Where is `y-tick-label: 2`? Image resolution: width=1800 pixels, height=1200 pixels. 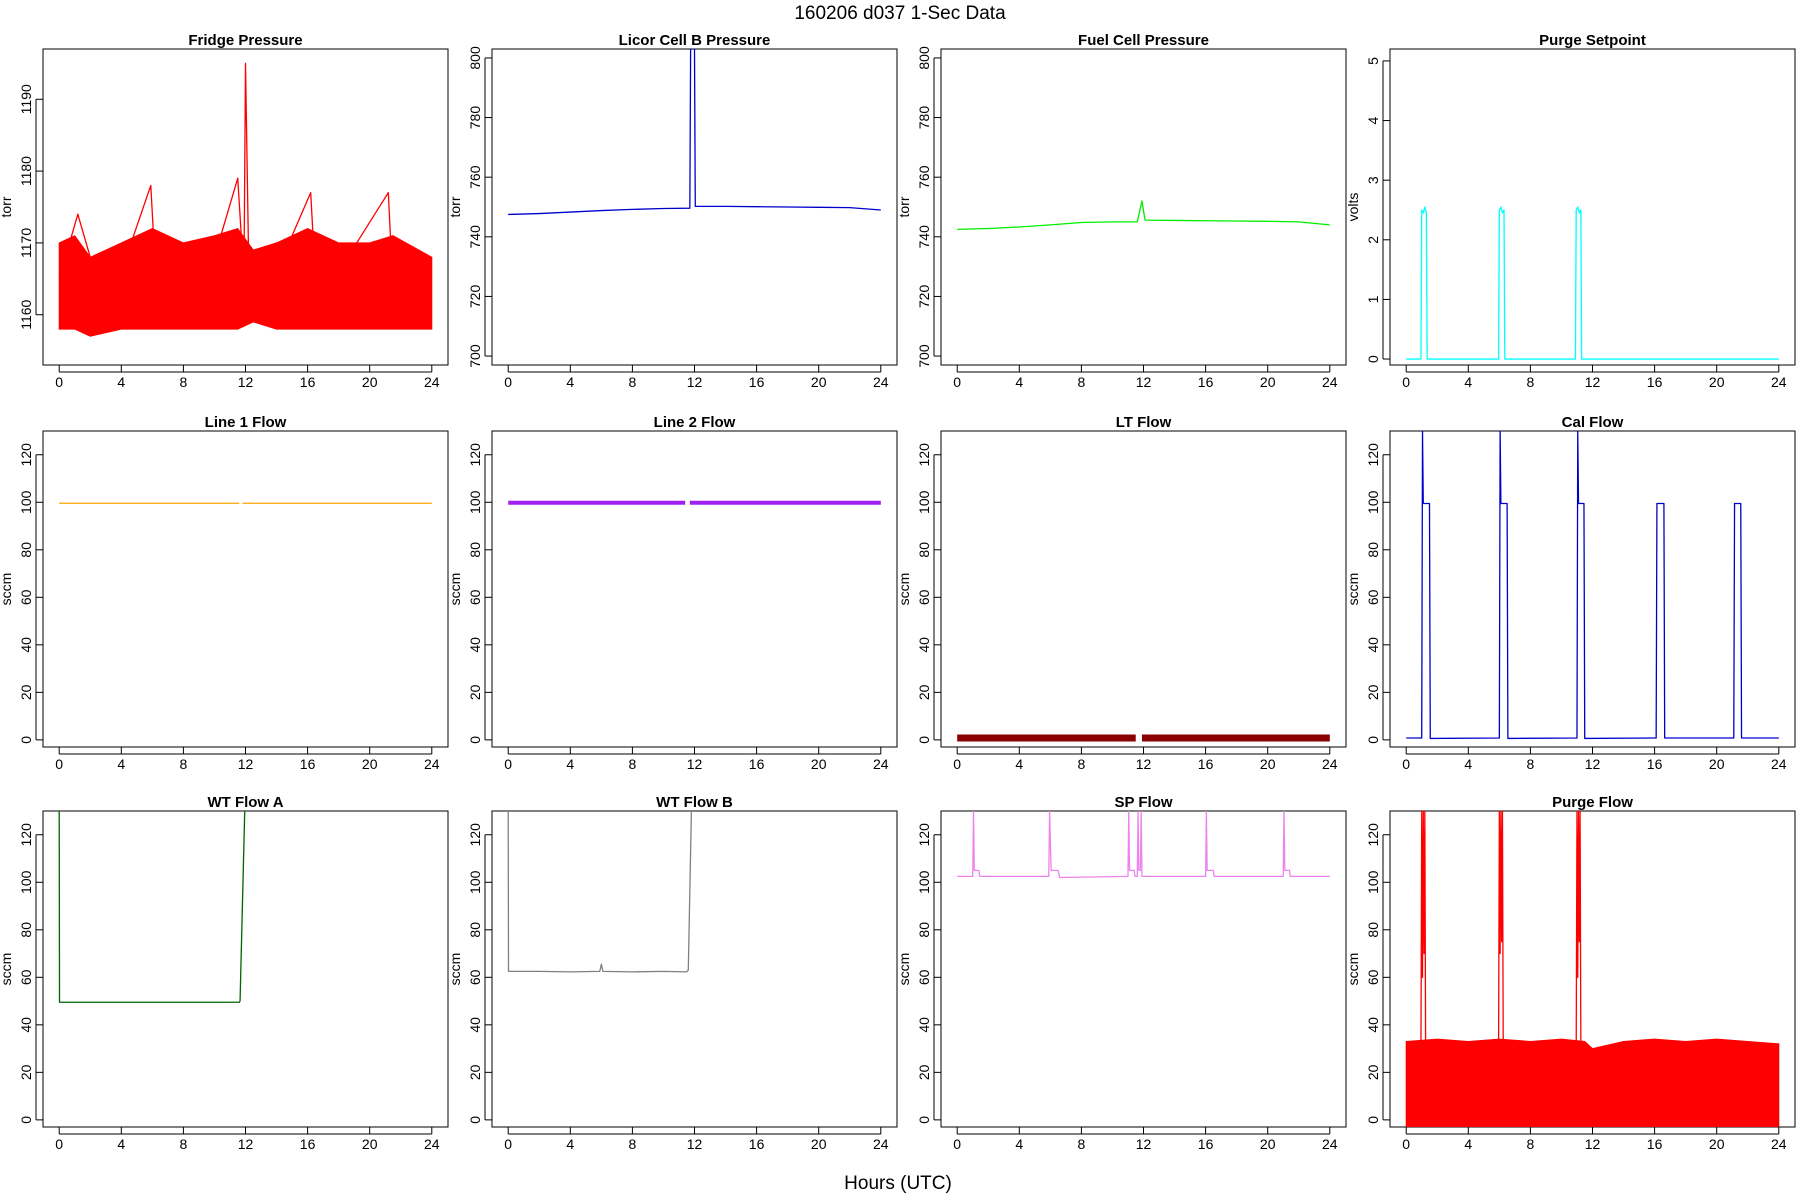
y-tick-label: 2 is located at coordinates (1373, 240).